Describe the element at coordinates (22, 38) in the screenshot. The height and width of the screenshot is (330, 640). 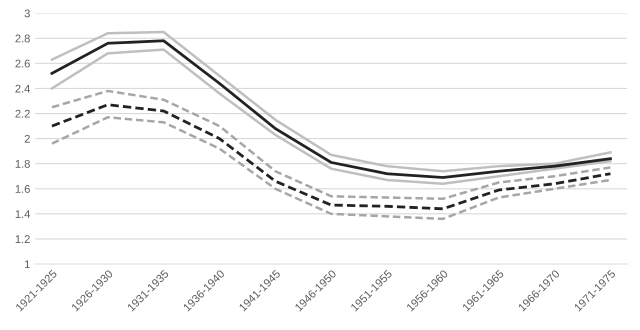
I see `y-tick-label: 2.8` at that location.